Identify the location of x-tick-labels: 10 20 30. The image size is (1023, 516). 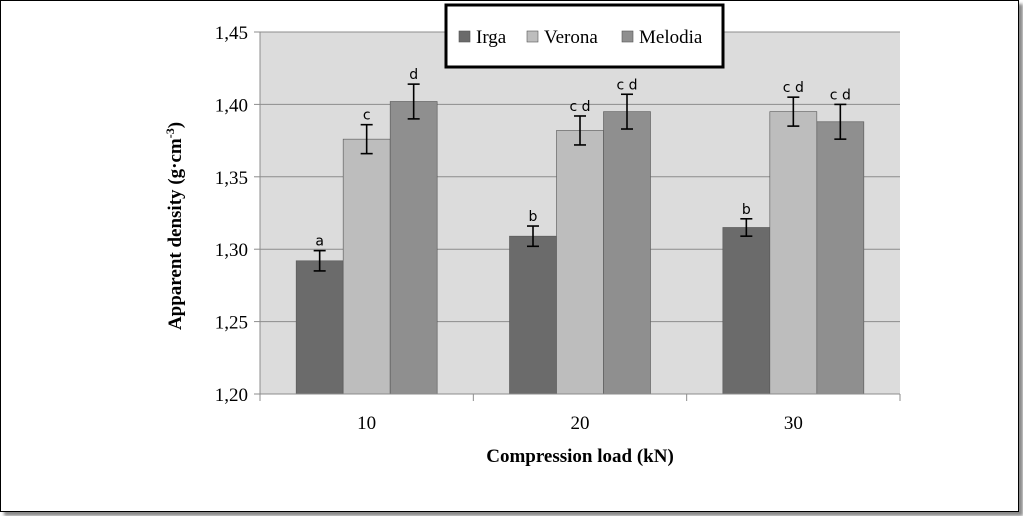
(580, 423).